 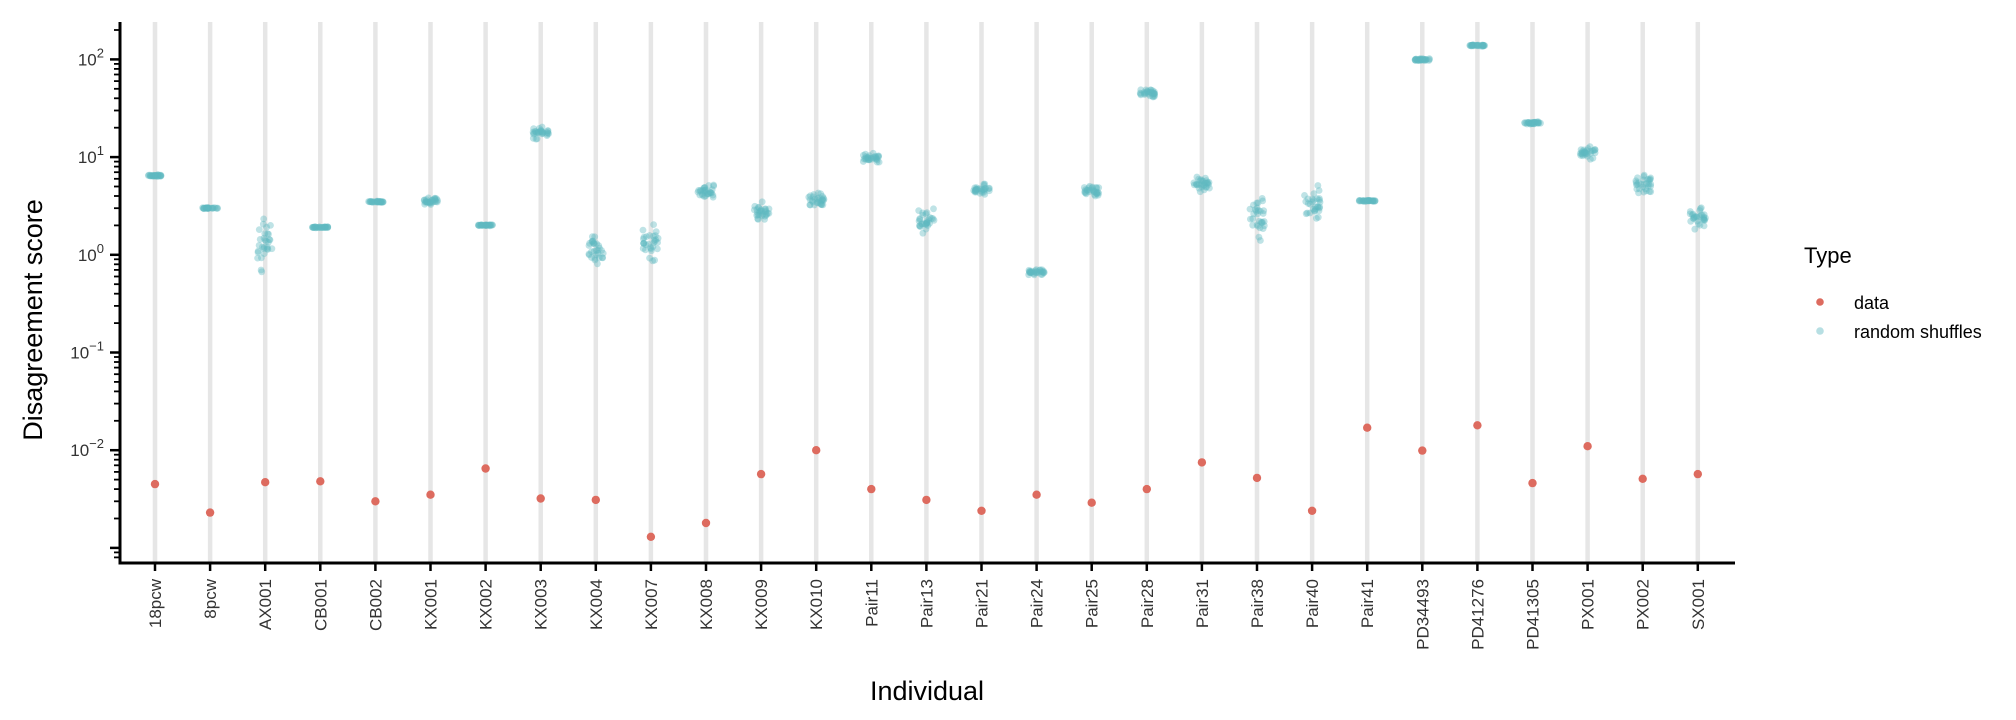 What do you see at coordinates (431, 604) in the screenshot?
I see `x-tick-label: KX001` at bounding box center [431, 604].